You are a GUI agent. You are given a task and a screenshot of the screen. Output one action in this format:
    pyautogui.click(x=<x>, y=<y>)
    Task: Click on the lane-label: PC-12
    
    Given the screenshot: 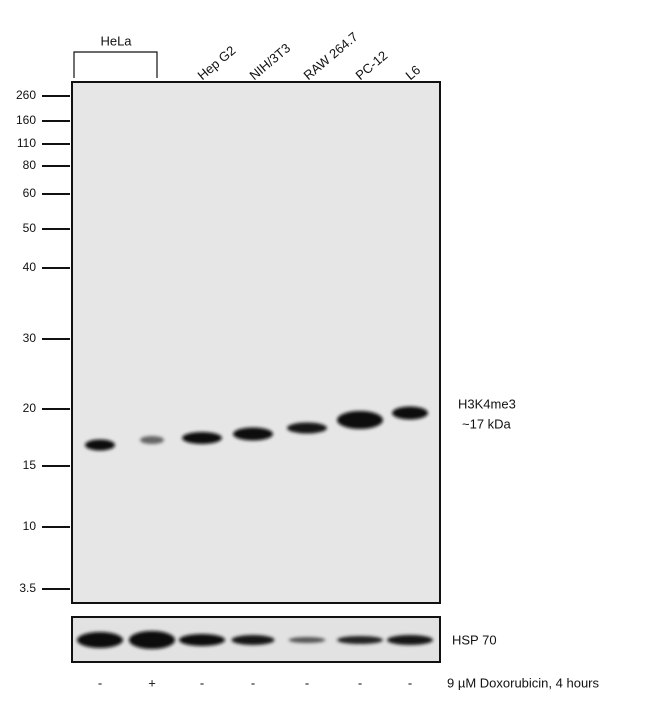 What is the action you would take?
    pyautogui.click(x=371, y=65)
    